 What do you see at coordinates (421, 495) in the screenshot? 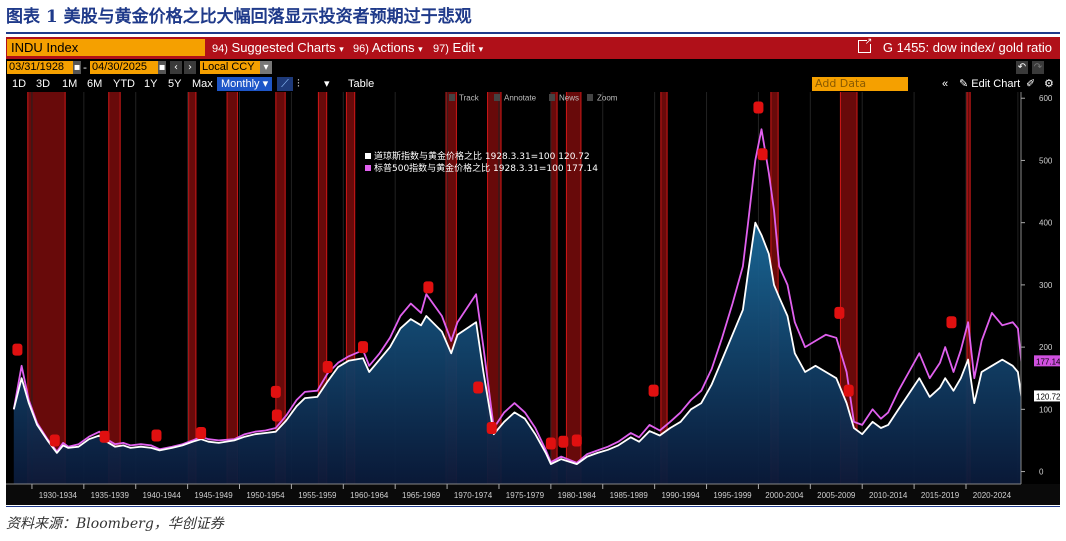
I see `x-tick-label: 1965-1969` at bounding box center [421, 495].